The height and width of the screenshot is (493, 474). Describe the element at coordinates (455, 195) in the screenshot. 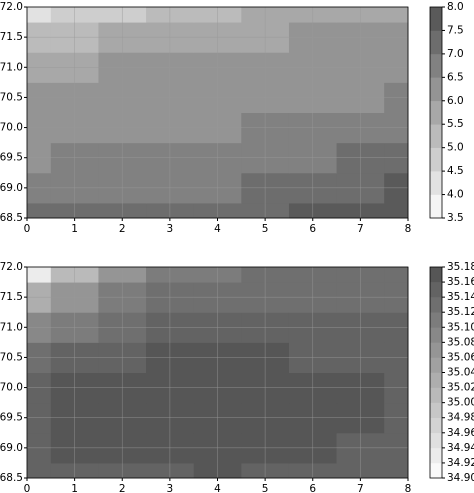

I see `colorbar-tick-label: 4.0` at that location.